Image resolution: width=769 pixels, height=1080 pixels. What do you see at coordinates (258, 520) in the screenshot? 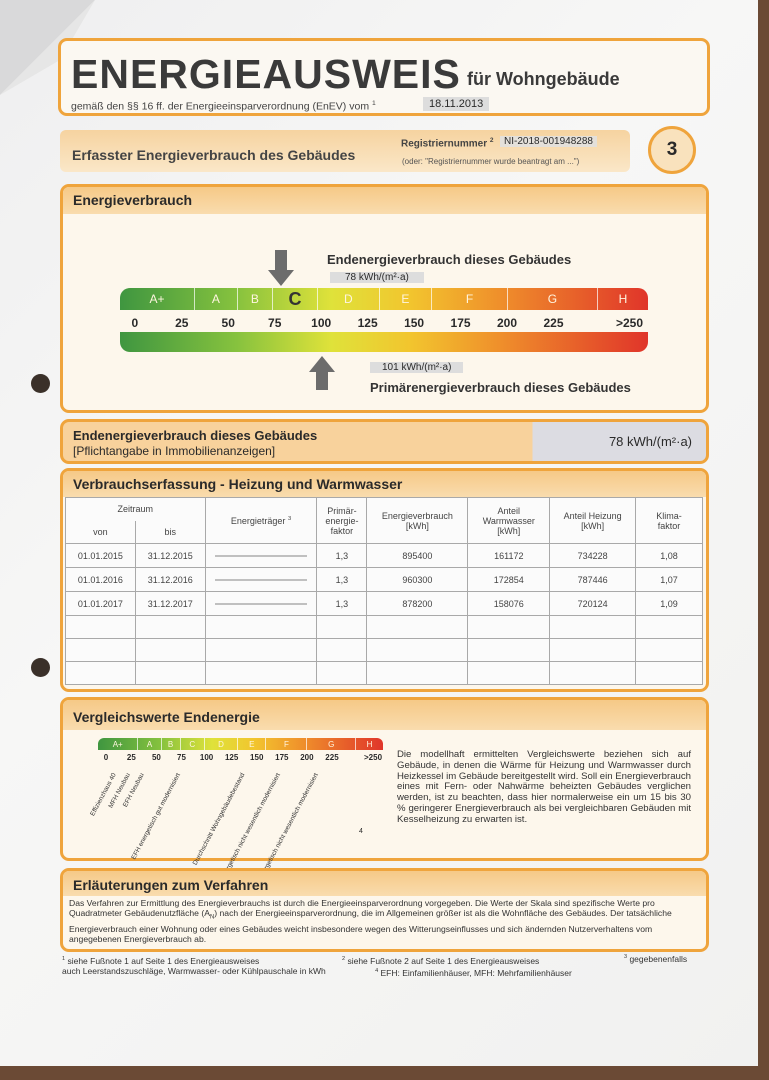
I see `header-text: Energieträger` at bounding box center [258, 520].